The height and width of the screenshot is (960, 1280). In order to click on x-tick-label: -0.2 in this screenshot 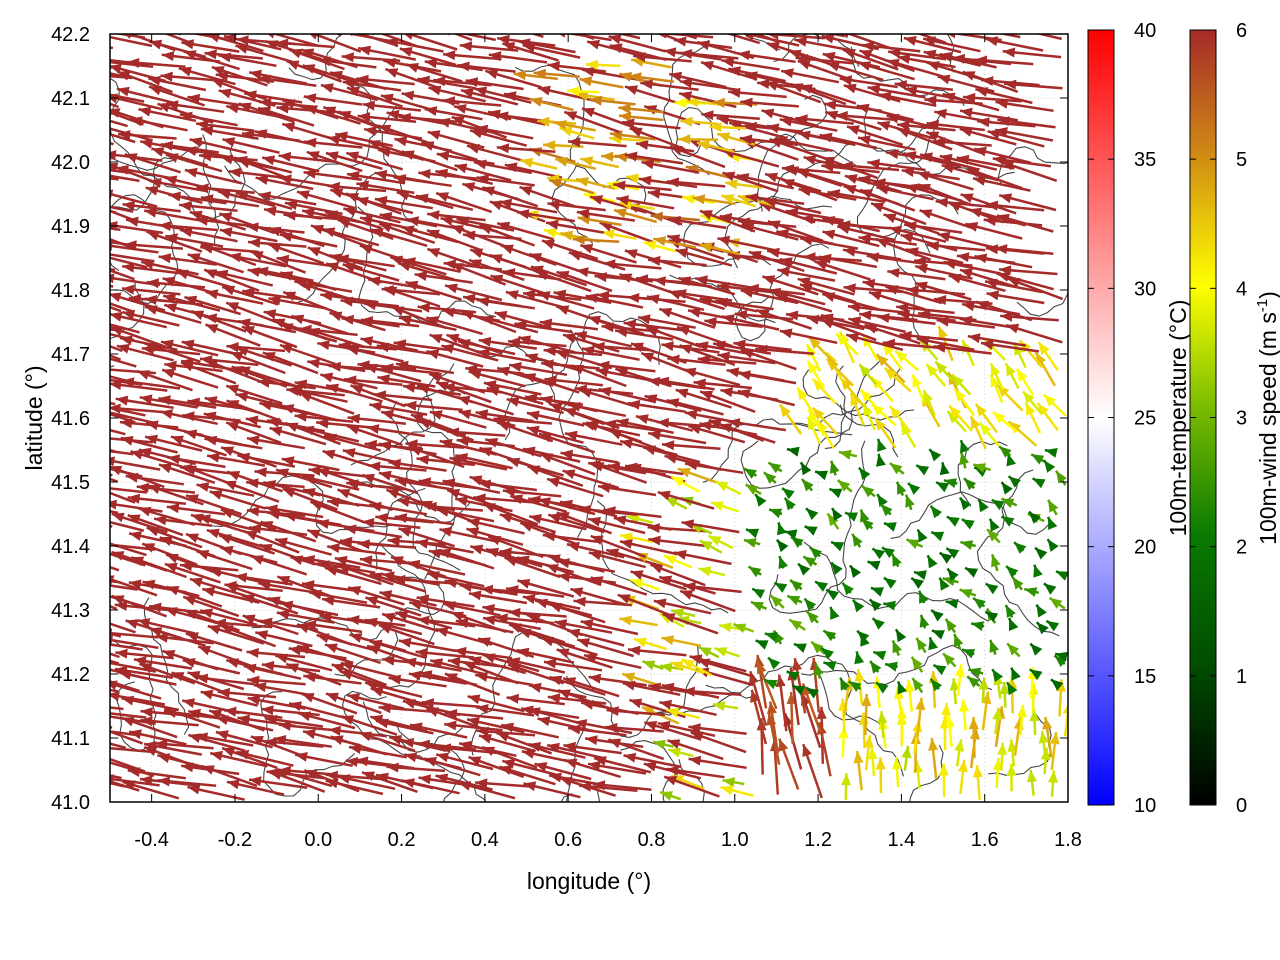, I will do `click(235, 840)`.